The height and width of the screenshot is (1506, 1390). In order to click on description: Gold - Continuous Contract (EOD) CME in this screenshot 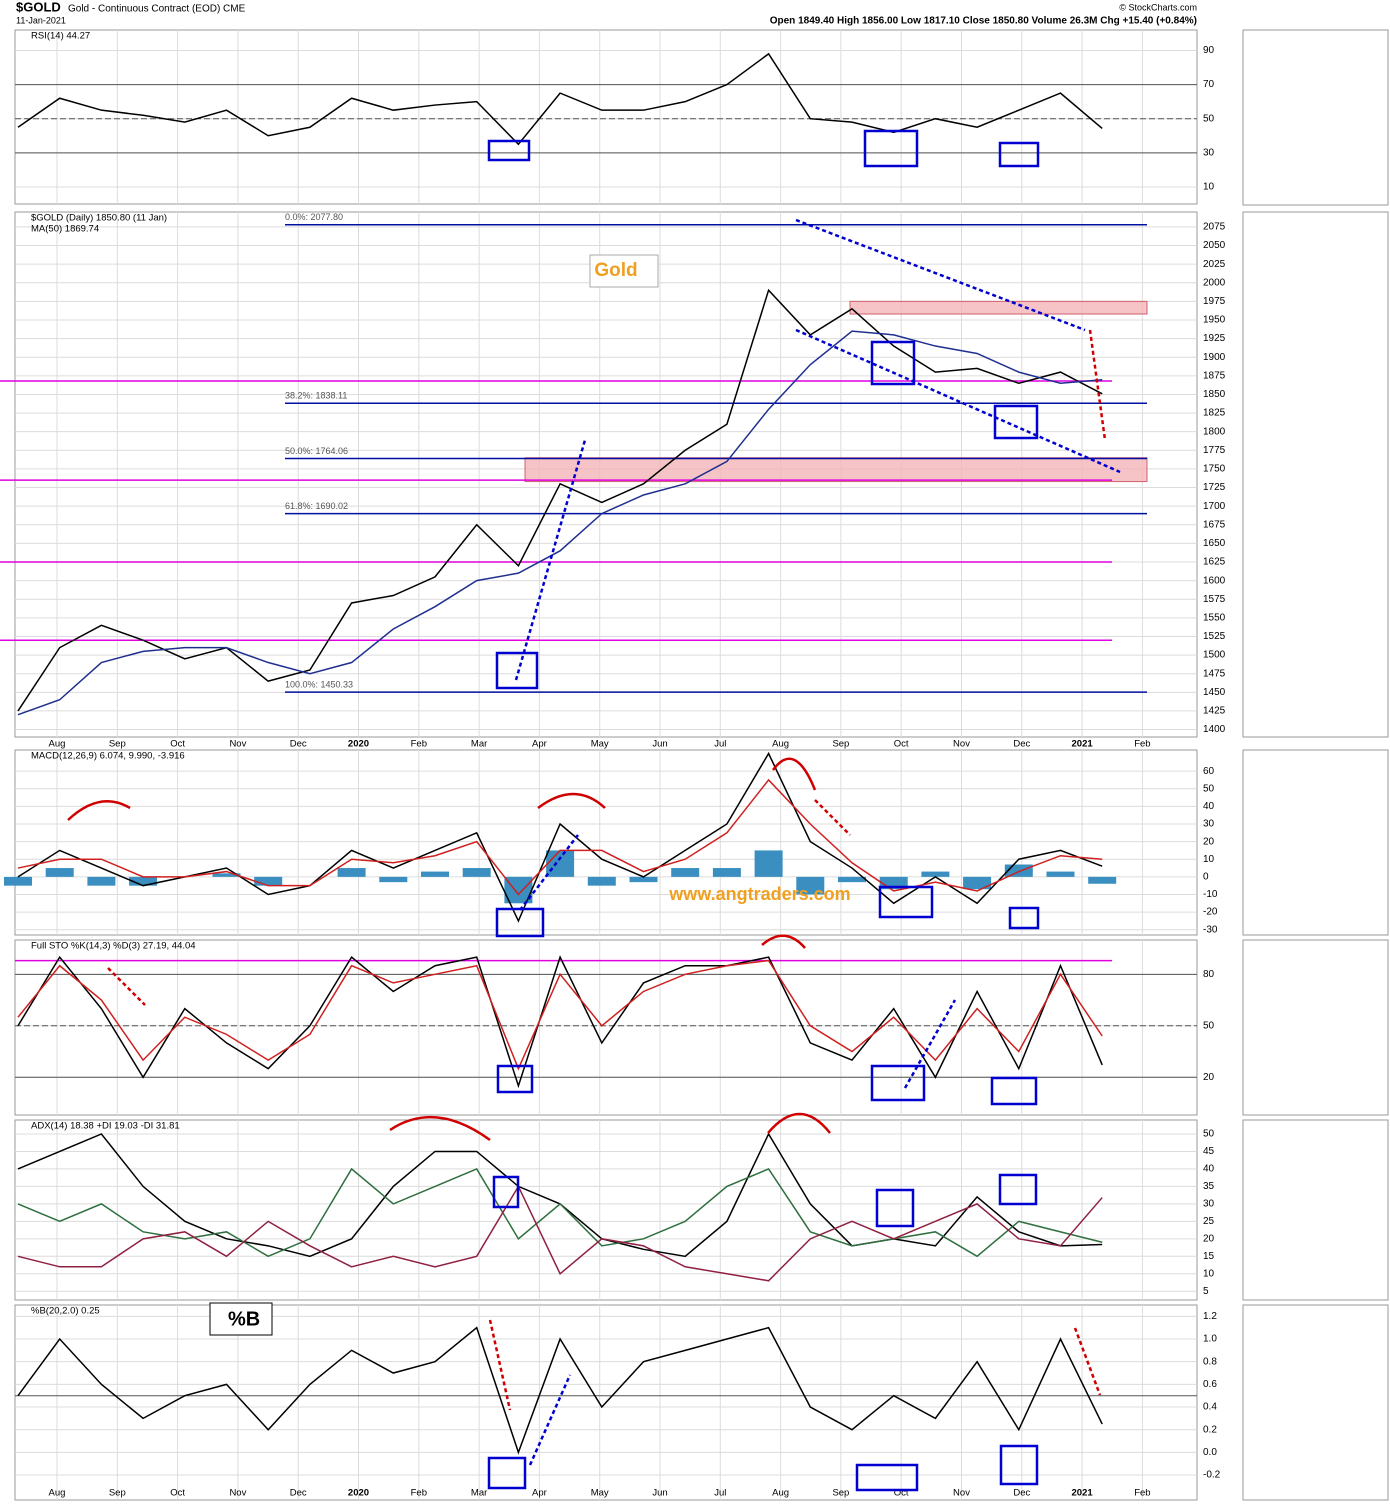, I will do `click(157, 9)`.